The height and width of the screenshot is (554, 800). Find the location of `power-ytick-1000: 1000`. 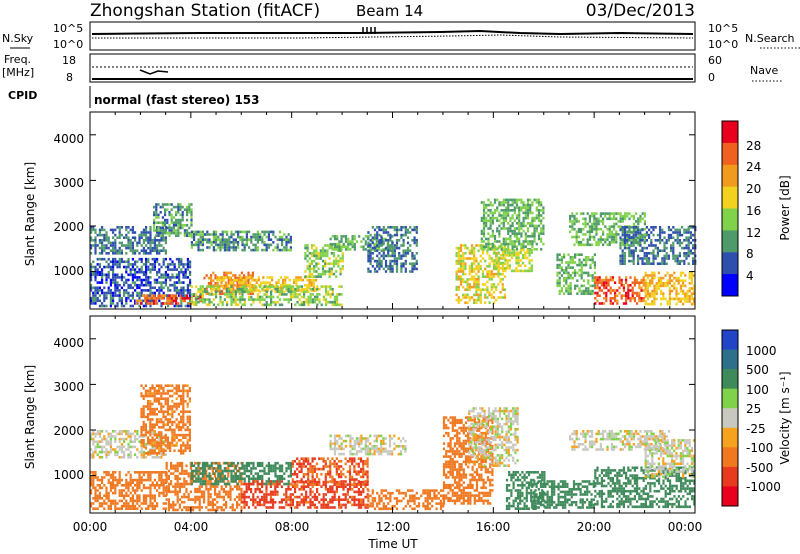

power-ytick-1000: 1000 is located at coordinates (68, 271).